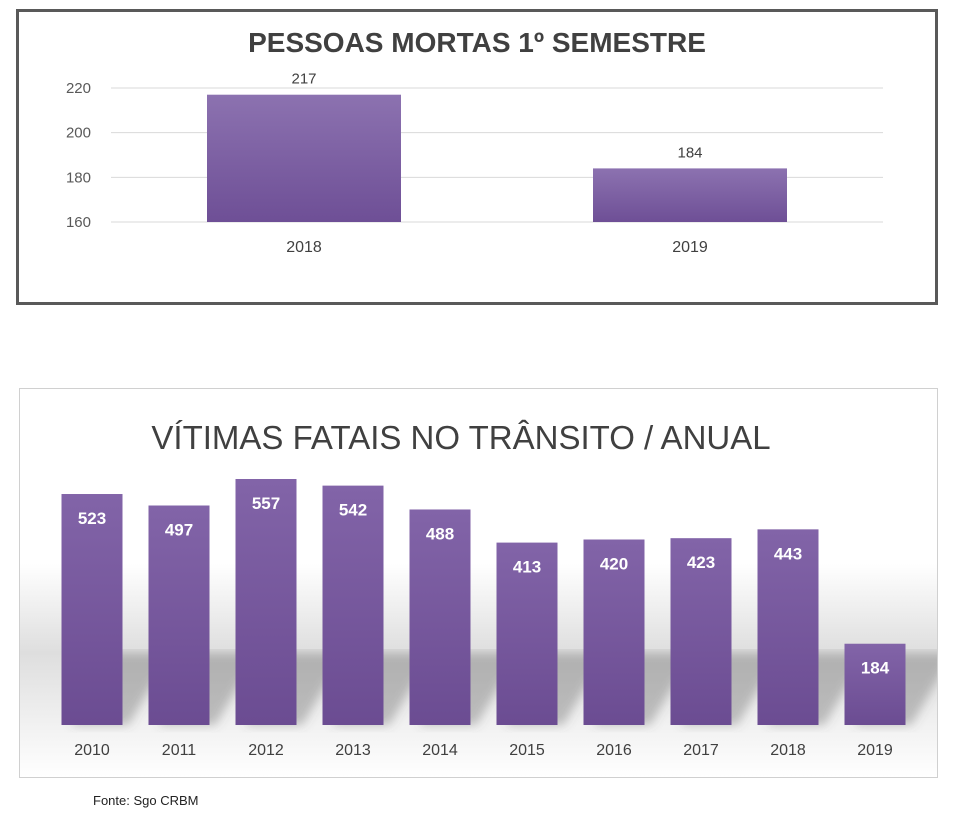 This screenshot has height=815, width=960. I want to click on x-tick-label: 2013, so click(353, 750).